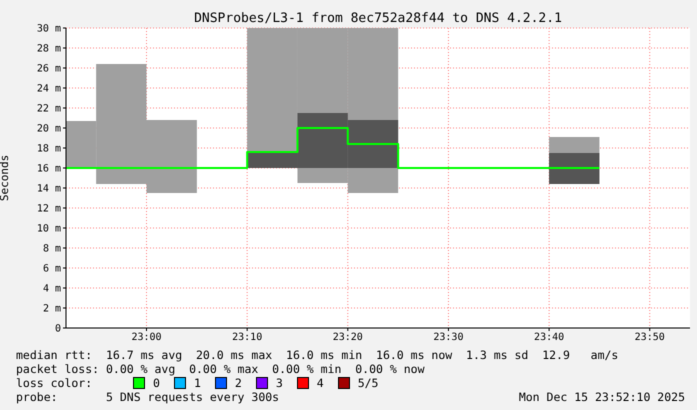 The height and width of the screenshot is (410, 697). What do you see at coordinates (48, 29) in the screenshot?
I see `y-tick-label: 30 m` at bounding box center [48, 29].